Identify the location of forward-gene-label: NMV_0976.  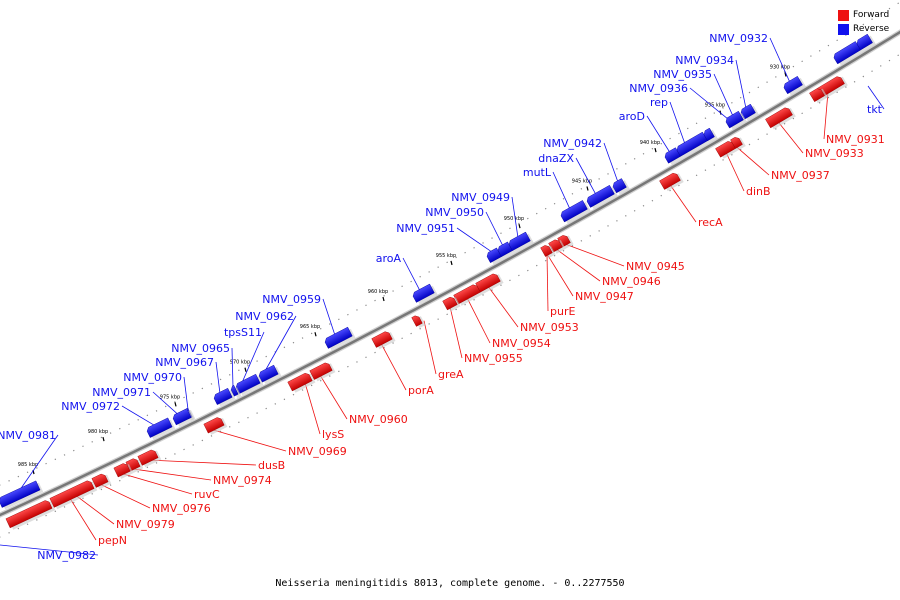
(181, 508).